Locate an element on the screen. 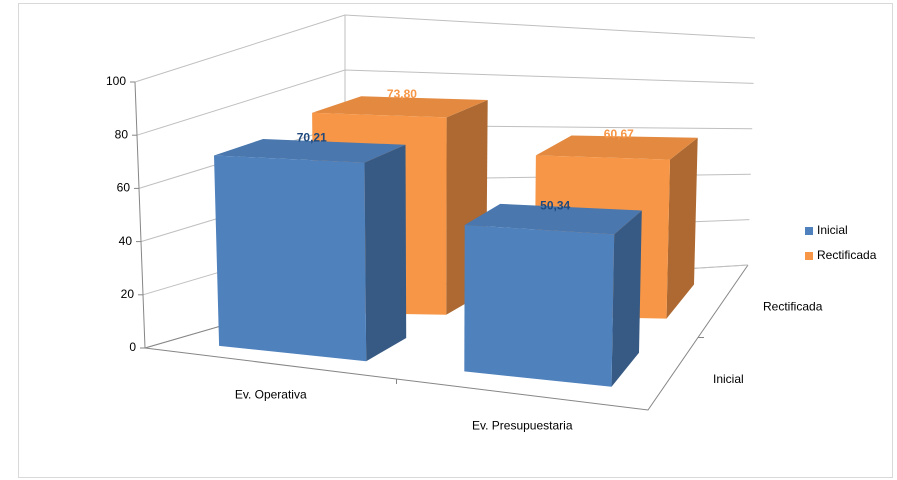 This screenshot has width=897, height=480. y-tick-label: 40 is located at coordinates (126, 241).